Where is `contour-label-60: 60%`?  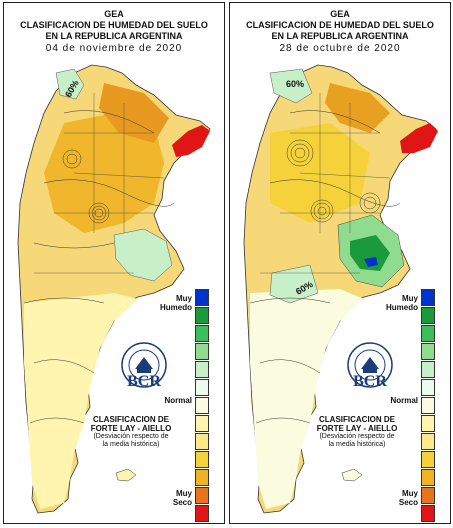 contour-label-60: 60% is located at coordinates (295, 84).